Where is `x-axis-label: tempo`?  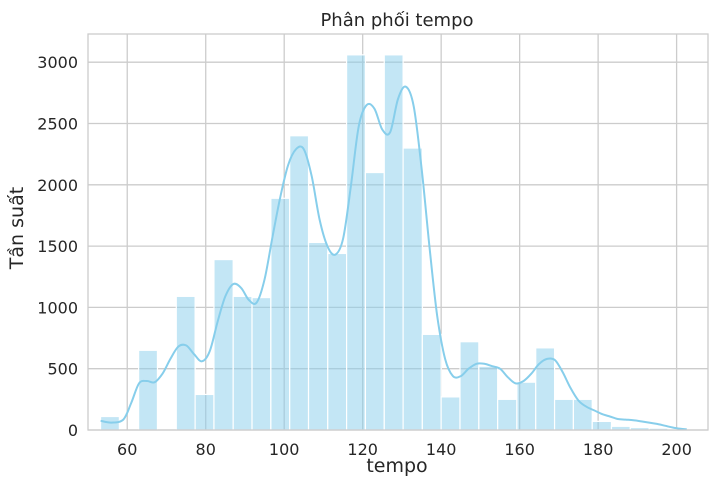 x-axis-label: tempo is located at coordinates (396, 466).